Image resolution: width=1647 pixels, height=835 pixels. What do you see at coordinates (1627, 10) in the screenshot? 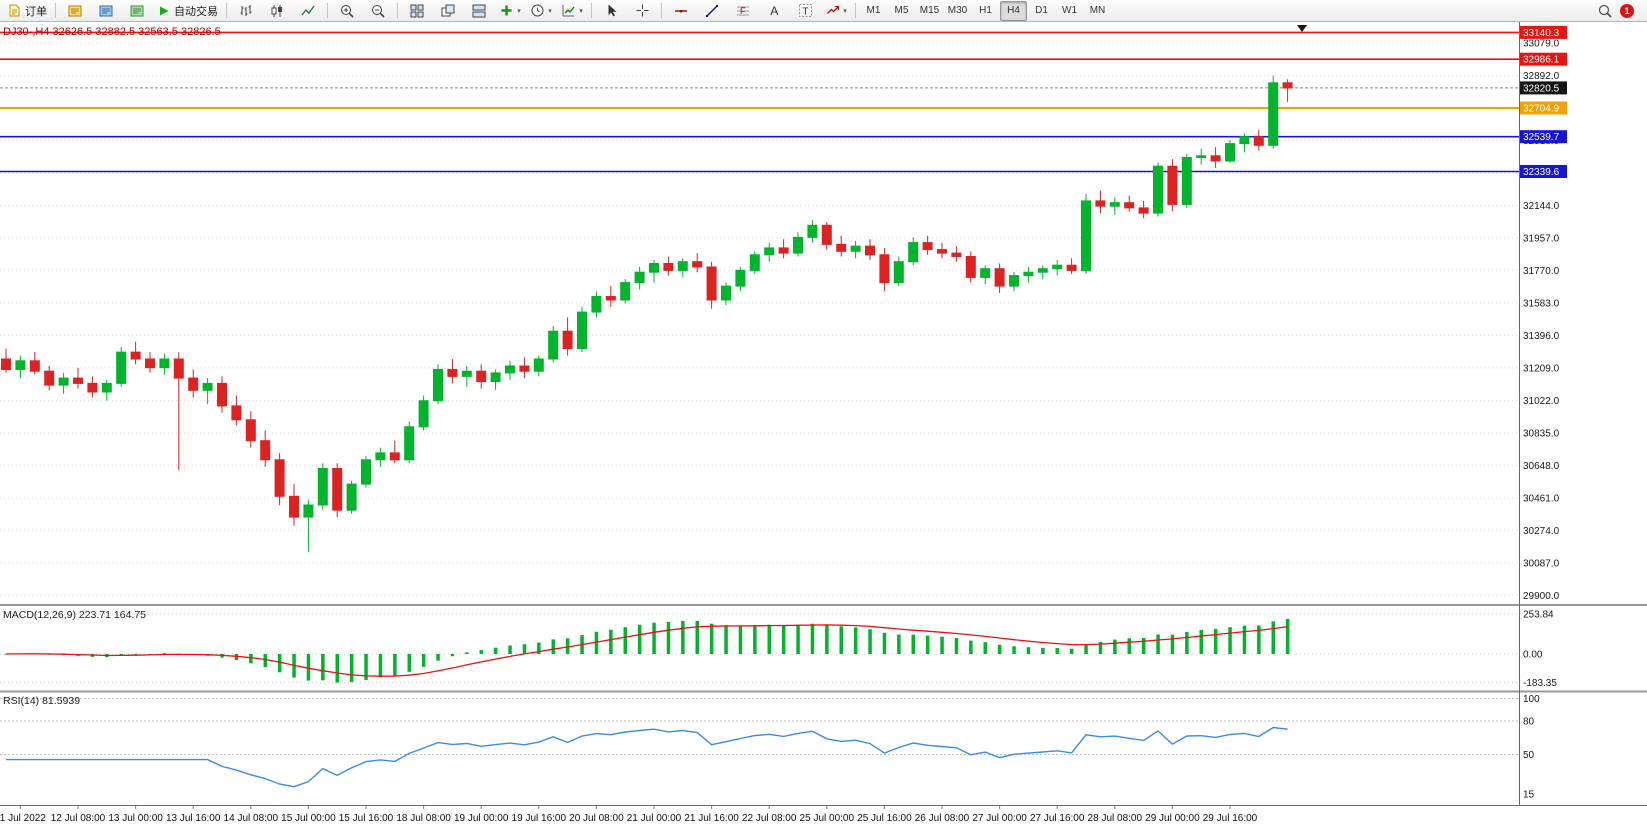
I see `notification-badge: 1` at bounding box center [1627, 10].